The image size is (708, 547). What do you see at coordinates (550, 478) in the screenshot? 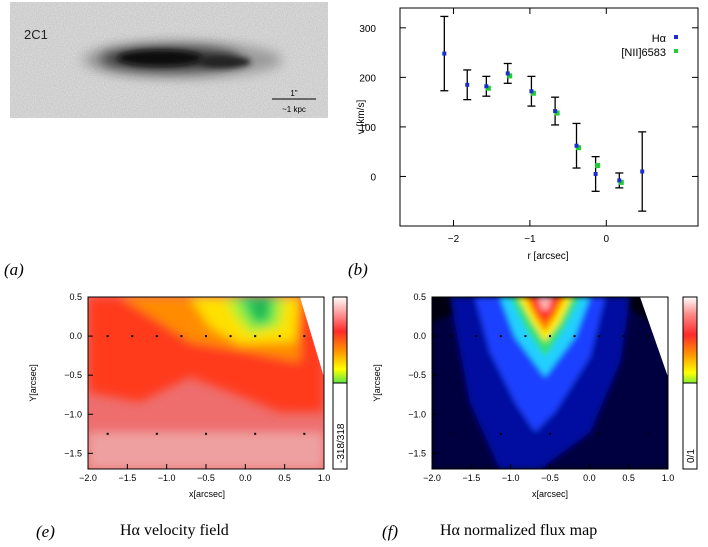
I see `fm-xtick-label-3: −0.5` at bounding box center [550, 478].